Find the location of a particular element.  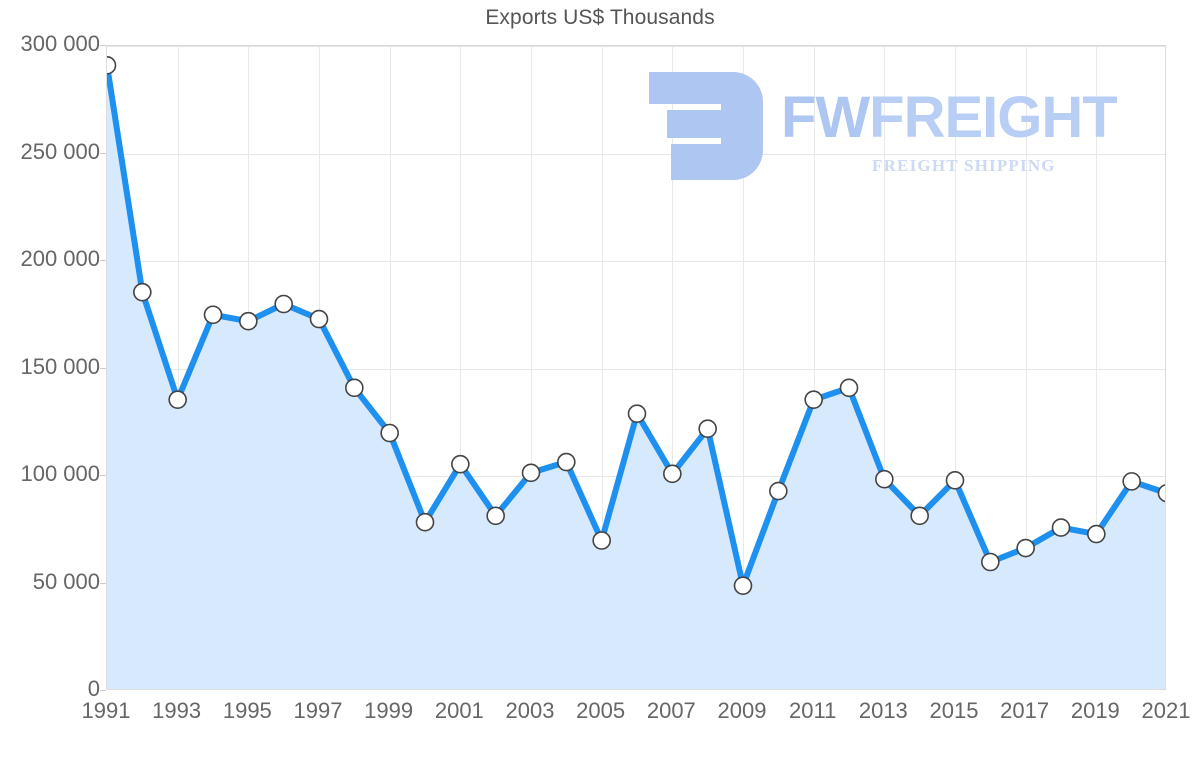

y-axis-tick-label: 50 000 is located at coordinates (66, 581).